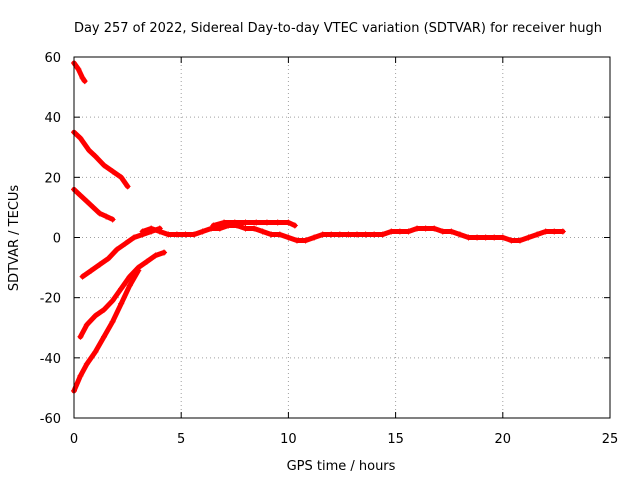  What do you see at coordinates (610, 439) in the screenshot?
I see `x-tick-label: 25` at bounding box center [610, 439].